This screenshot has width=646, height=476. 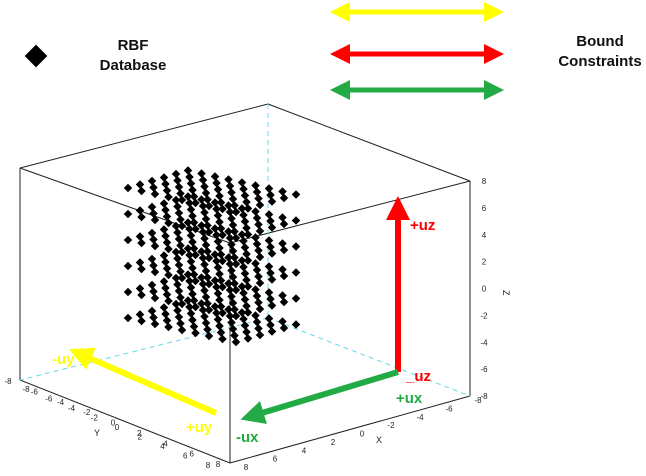 I want to click on x-tick-label: 6, so click(x=275, y=459).